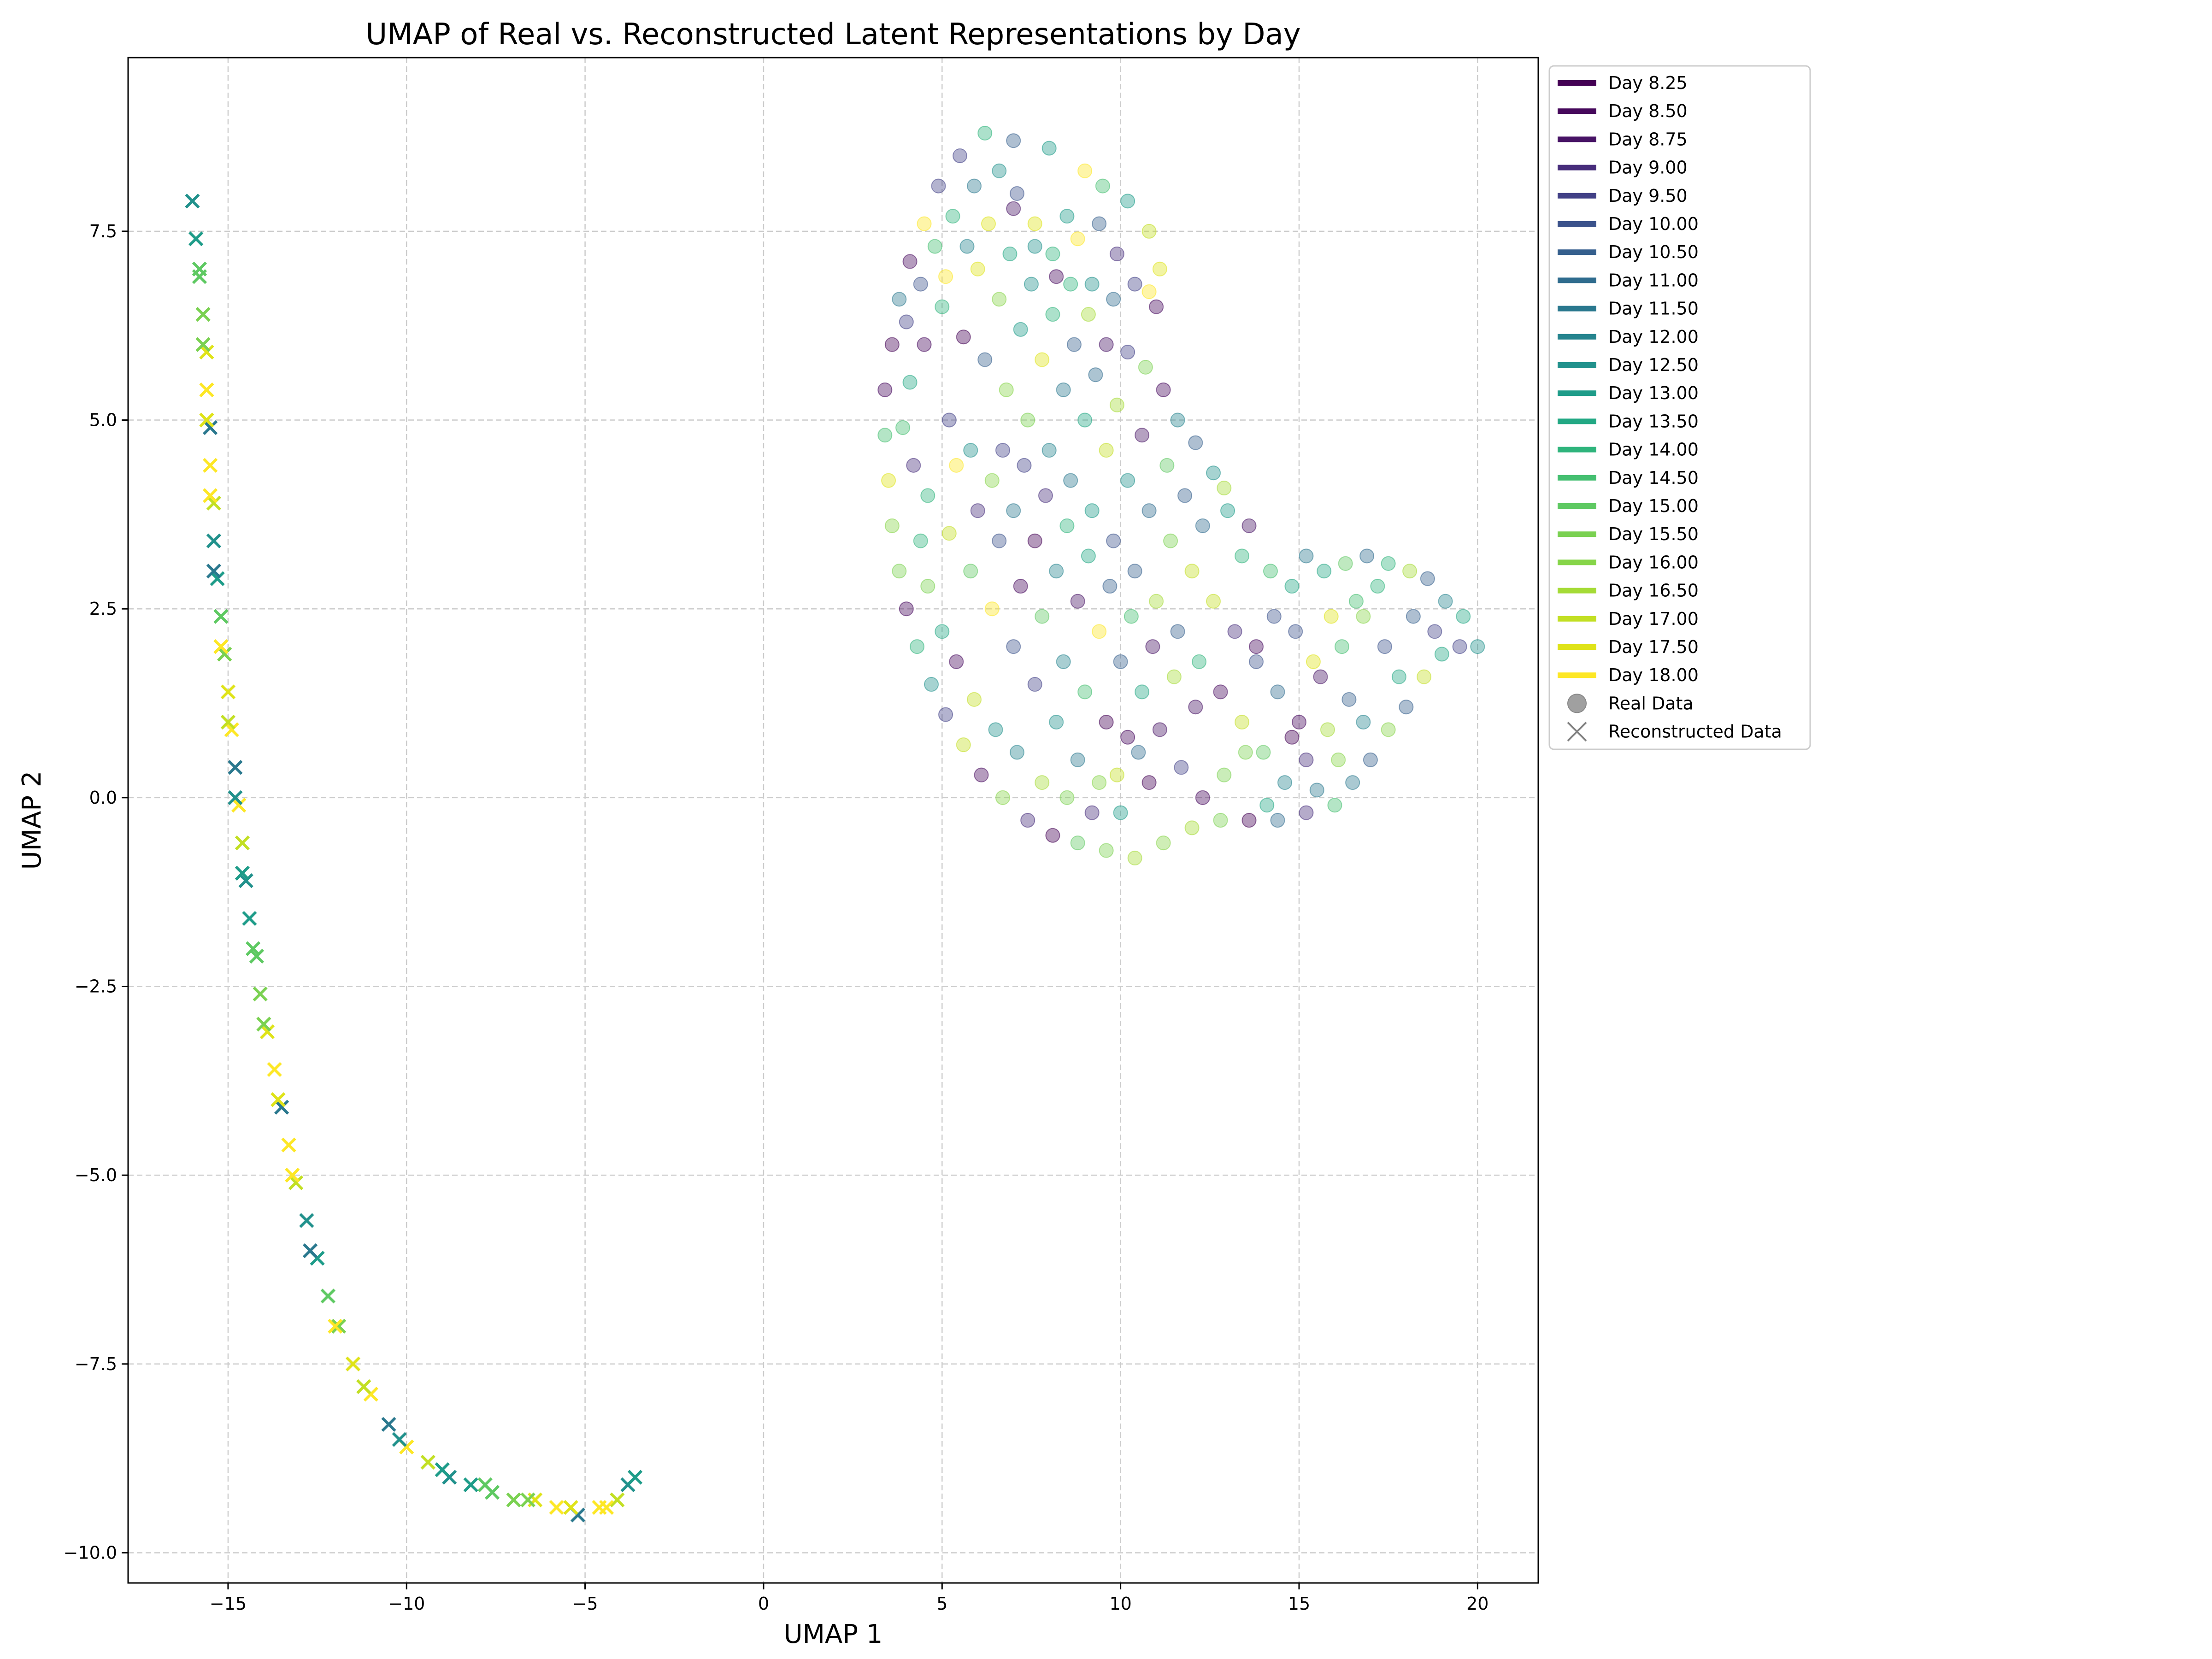 The height and width of the screenshot is (1659, 2212). I want to click on legend-label-day: Day 11.00, so click(1653, 280).